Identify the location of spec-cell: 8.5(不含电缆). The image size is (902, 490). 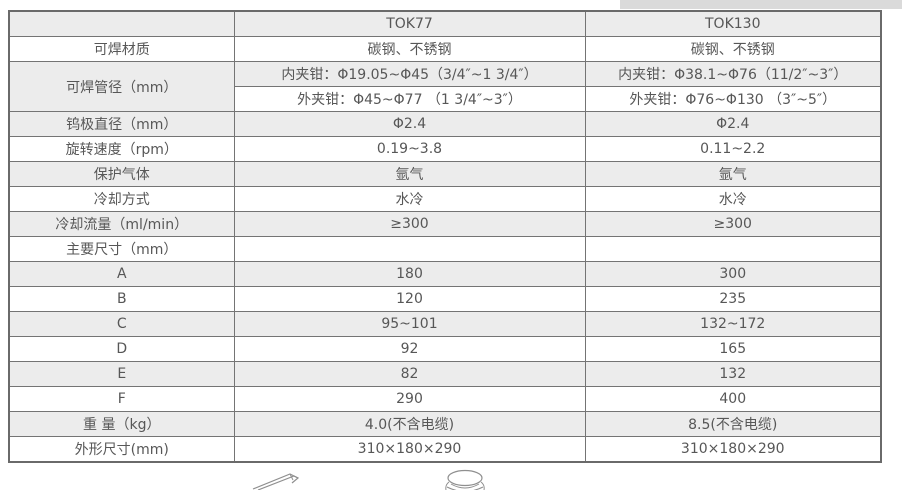
(733, 424).